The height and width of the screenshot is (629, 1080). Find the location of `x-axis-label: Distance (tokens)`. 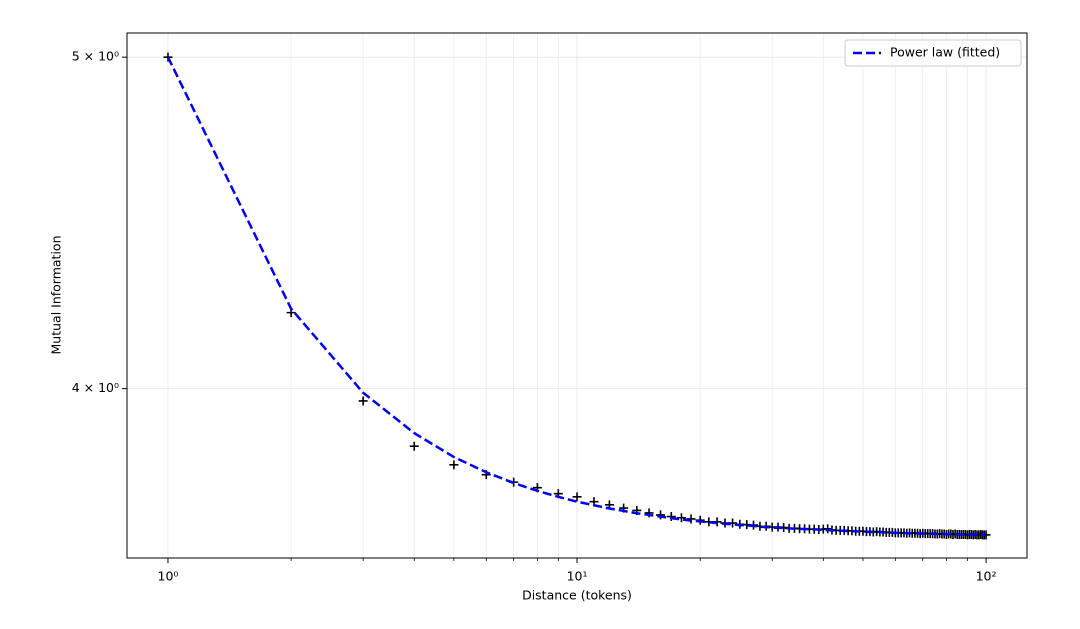

x-axis-label: Distance (tokens) is located at coordinates (577, 595).